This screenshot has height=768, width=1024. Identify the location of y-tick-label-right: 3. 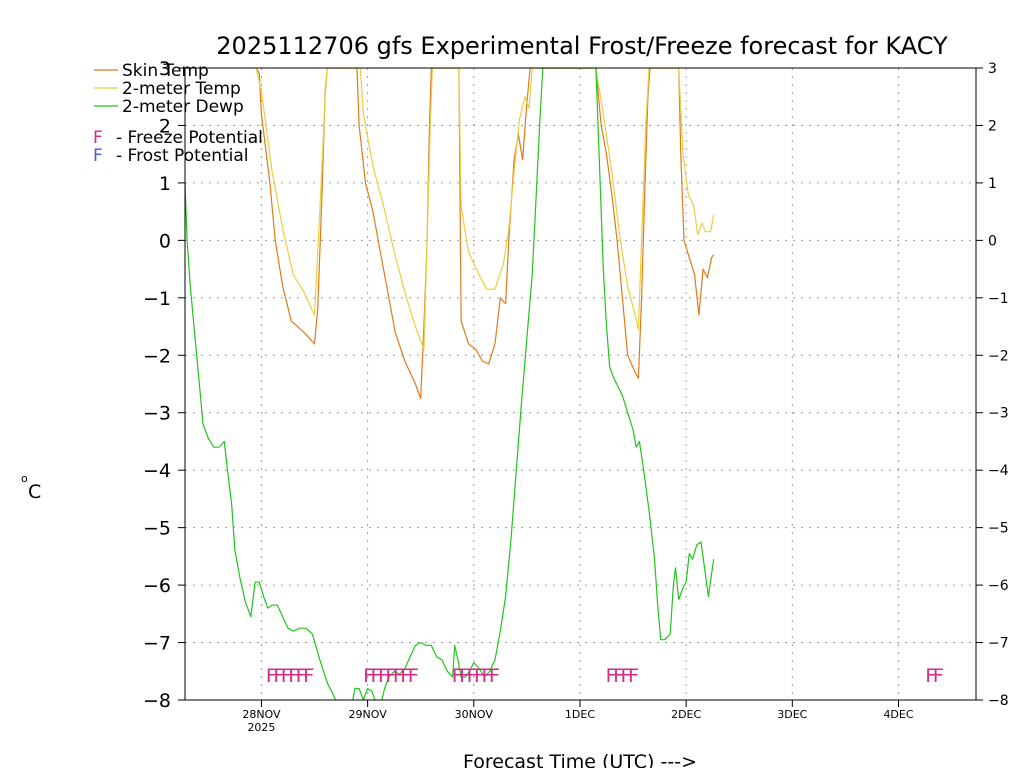
(992, 69).